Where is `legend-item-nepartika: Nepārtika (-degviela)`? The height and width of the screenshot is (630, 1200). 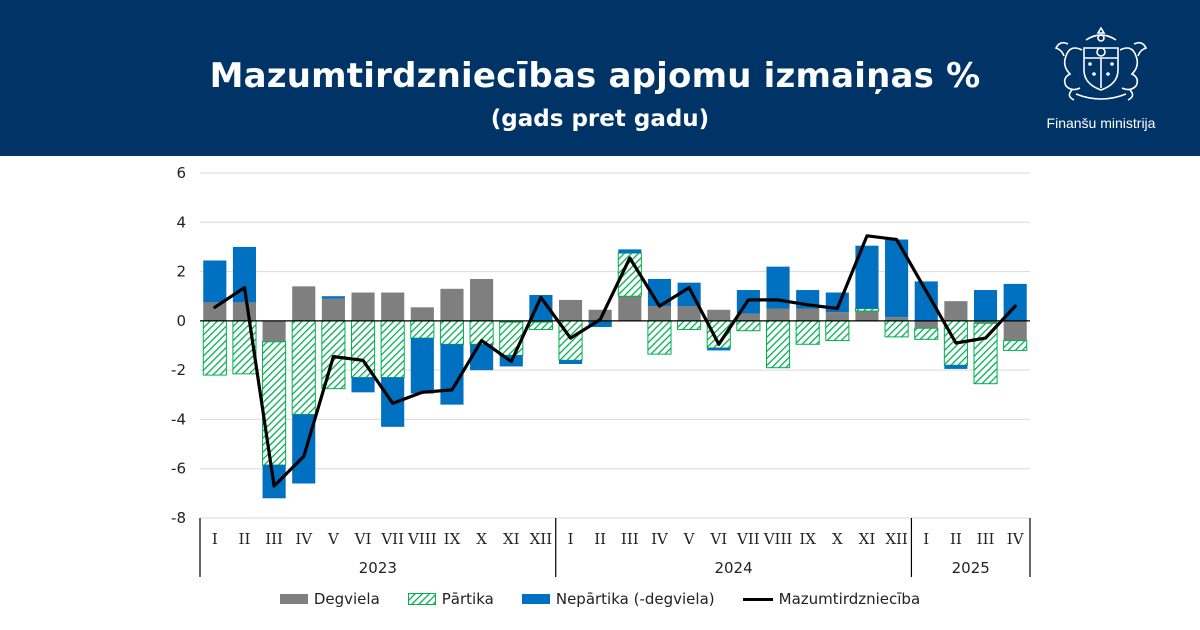 legend-item-nepartika: Nepārtika (-degviela) is located at coordinates (618, 599).